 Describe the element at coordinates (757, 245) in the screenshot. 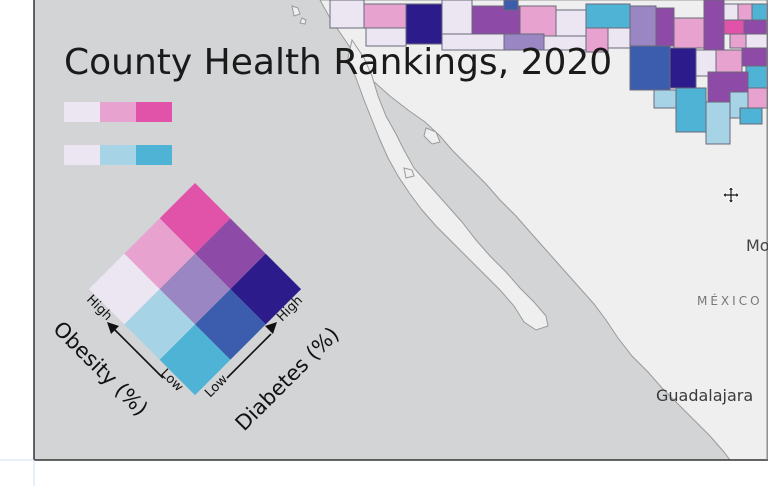

I see `place-label-mo: Mo` at that location.